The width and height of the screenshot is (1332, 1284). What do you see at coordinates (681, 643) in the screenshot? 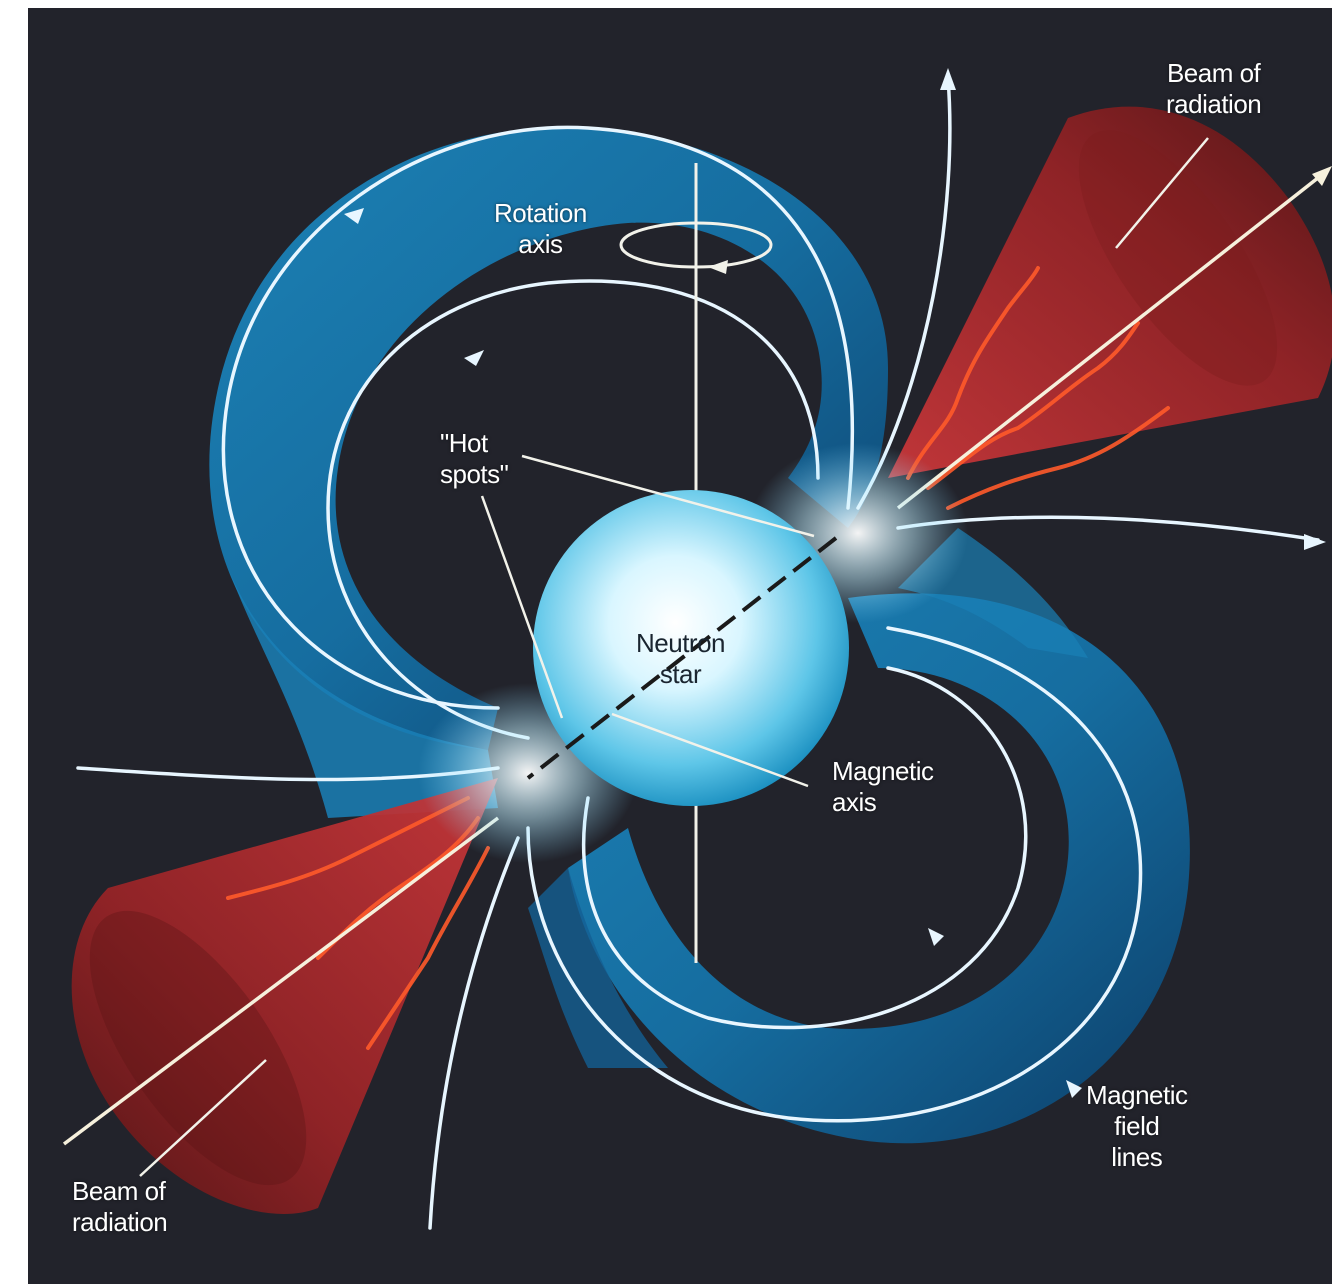
I see `label-neutron-star-line1: Neutron` at bounding box center [681, 643].